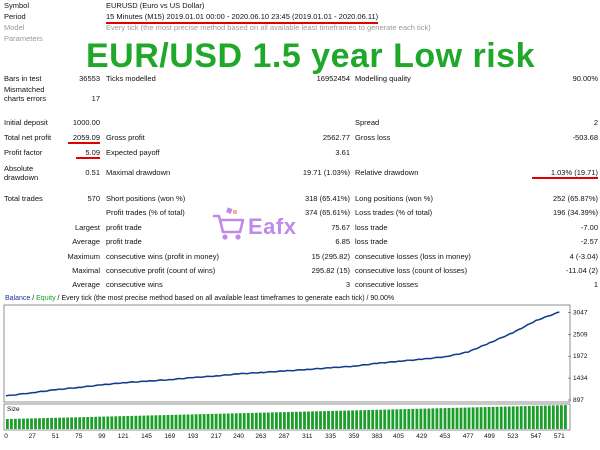  I want to click on average-loss-trade-value: -2.57, so click(589, 241).